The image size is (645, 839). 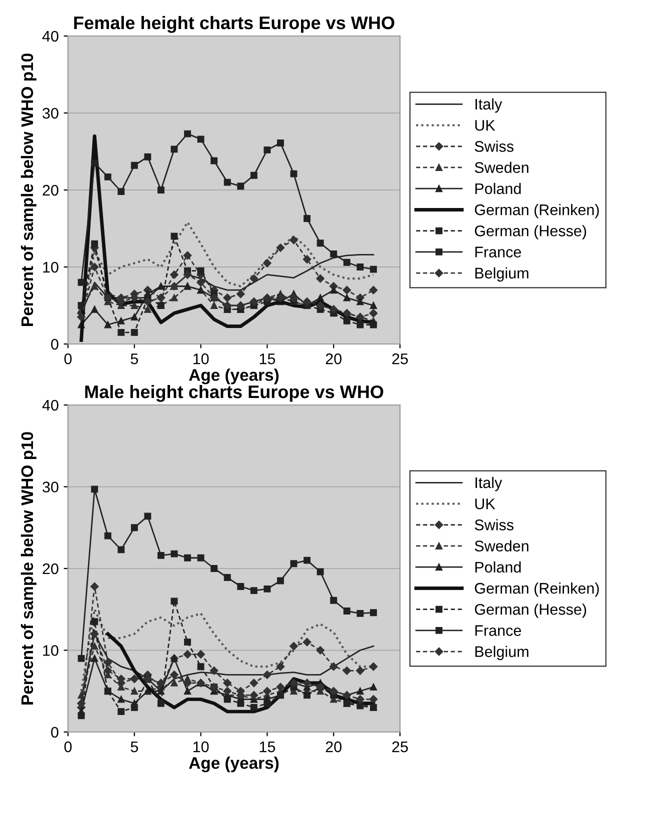 What do you see at coordinates (234, 393) in the screenshot?
I see `chart-title: Male height charts Europe vs WHO` at bounding box center [234, 393].